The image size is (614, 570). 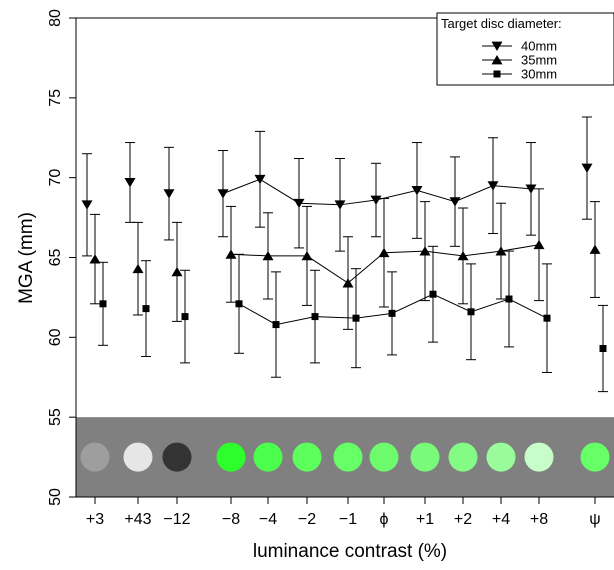 I want to click on y-tick-label: 60, so click(x=55, y=337).